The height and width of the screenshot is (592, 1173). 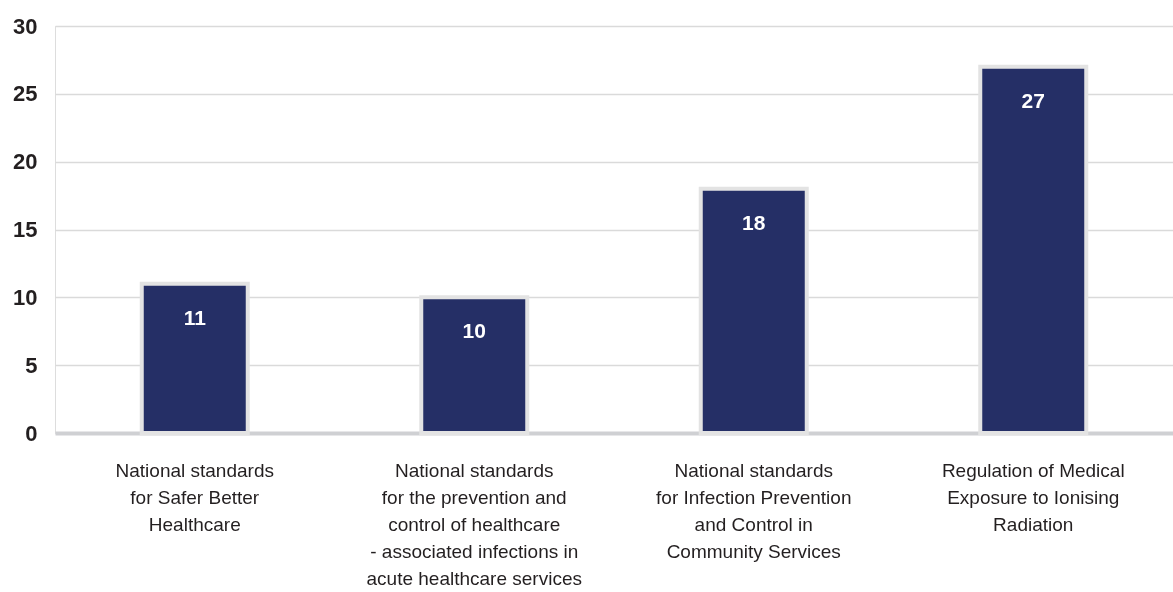 What do you see at coordinates (754, 222) in the screenshot?
I see `data-label: 18` at bounding box center [754, 222].